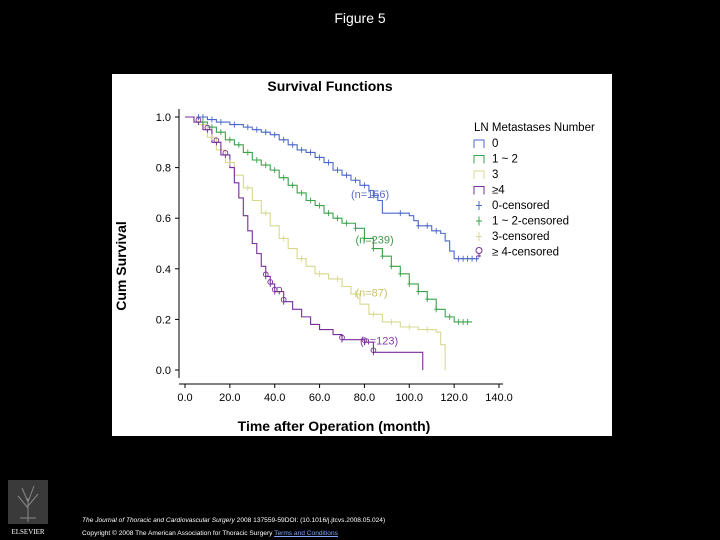 The image size is (720, 540). I want to click on y-axis-label: Cum Survival, so click(121, 265).